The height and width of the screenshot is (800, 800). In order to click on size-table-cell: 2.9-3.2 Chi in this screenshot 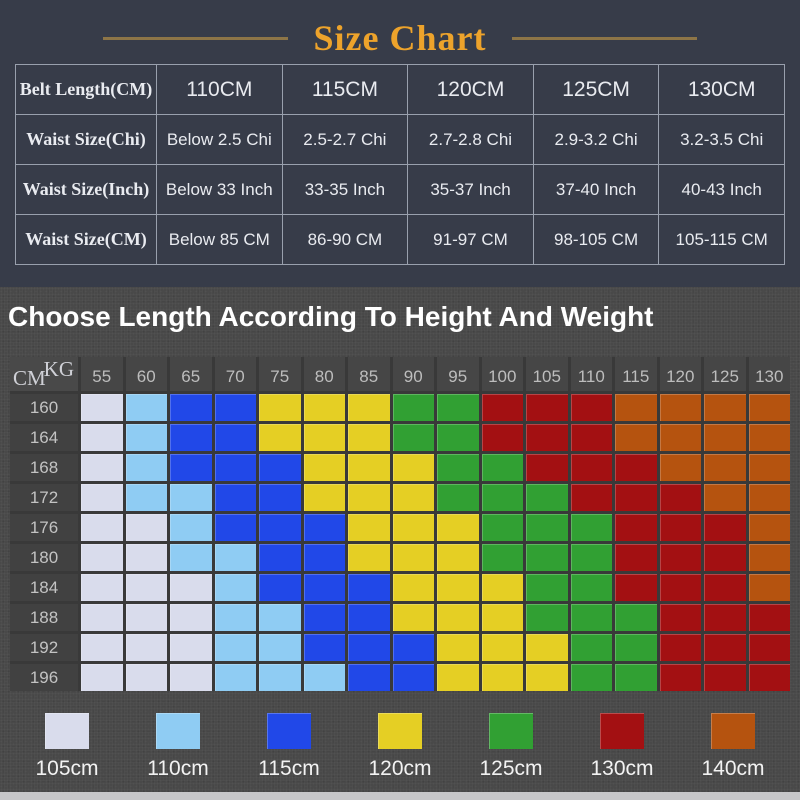, I will do `click(596, 139)`.